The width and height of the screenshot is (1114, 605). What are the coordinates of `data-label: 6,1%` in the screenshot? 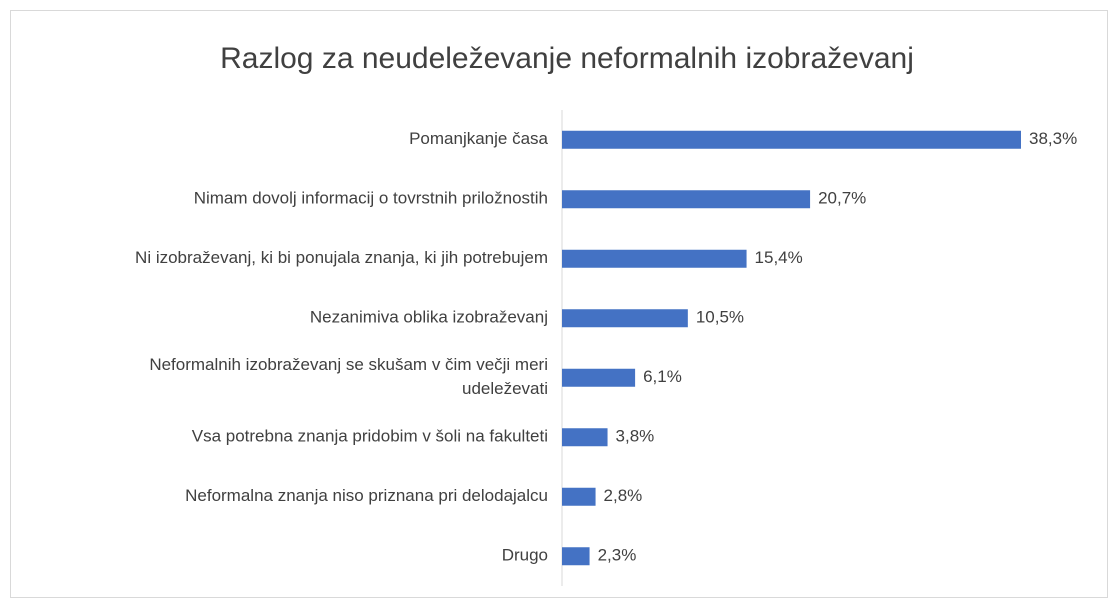 It's located at (662, 376).